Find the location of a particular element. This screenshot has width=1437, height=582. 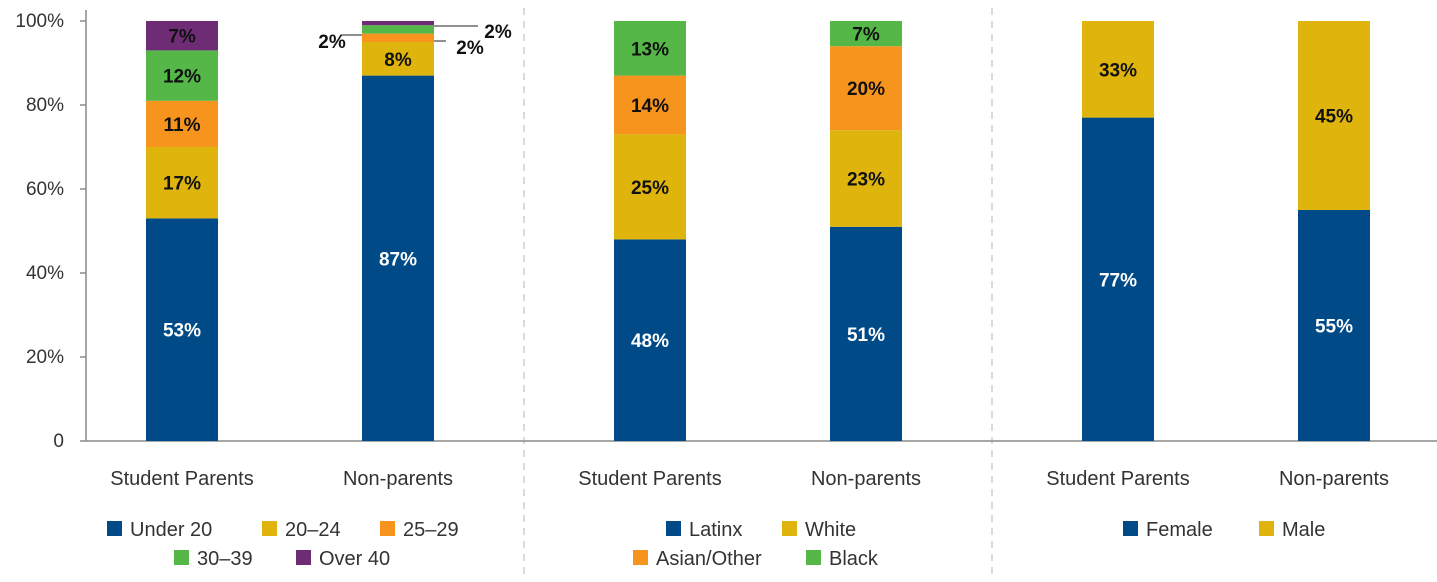

data-label: 17% is located at coordinates (182, 184).